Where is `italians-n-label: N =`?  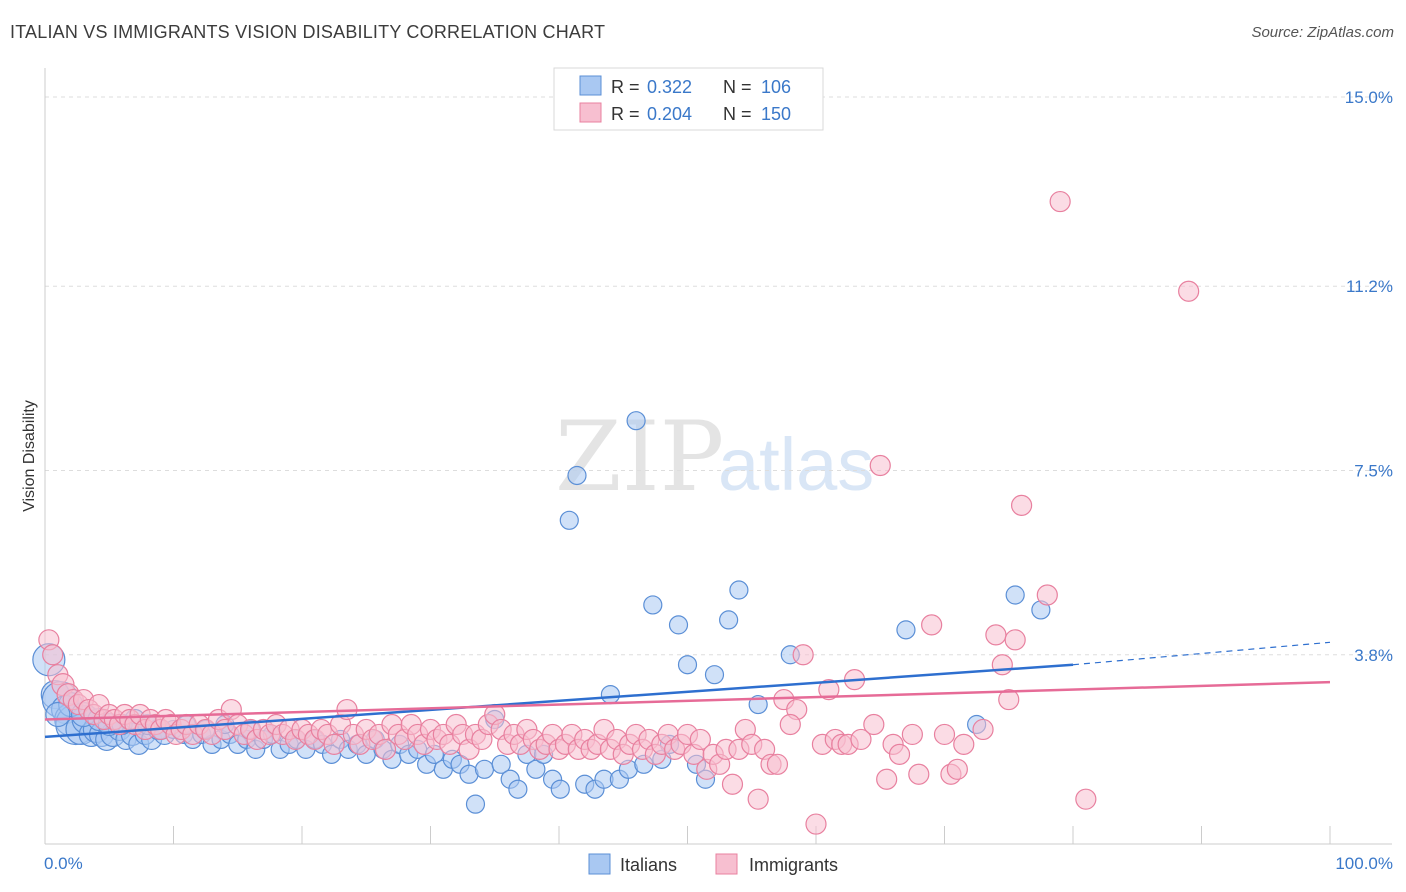
italians-n-label: N = is located at coordinates (737, 87).